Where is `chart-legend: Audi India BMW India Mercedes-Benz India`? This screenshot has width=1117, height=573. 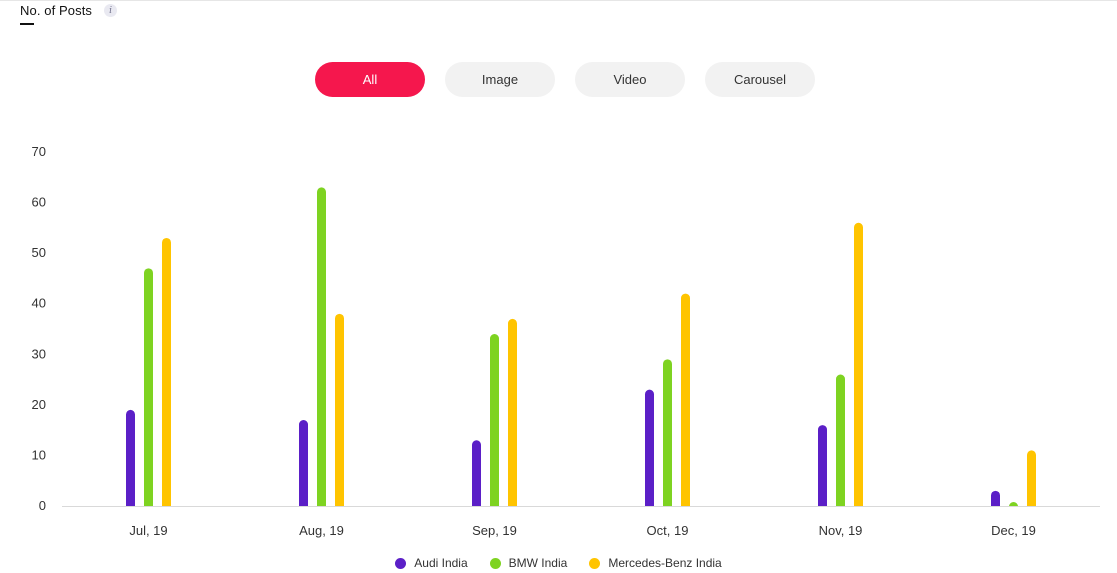
chart-legend: Audi India BMW India Mercedes-Benz India is located at coordinates (558, 563).